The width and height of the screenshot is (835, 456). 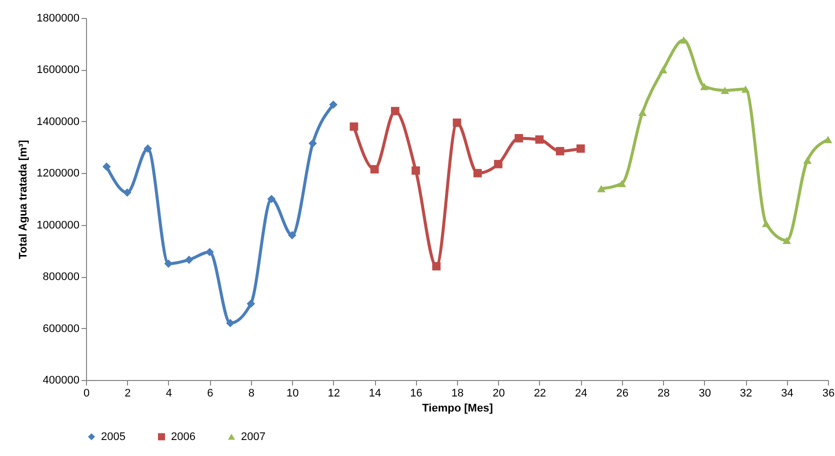 I want to click on legend-label: 2007, so click(x=253, y=436).